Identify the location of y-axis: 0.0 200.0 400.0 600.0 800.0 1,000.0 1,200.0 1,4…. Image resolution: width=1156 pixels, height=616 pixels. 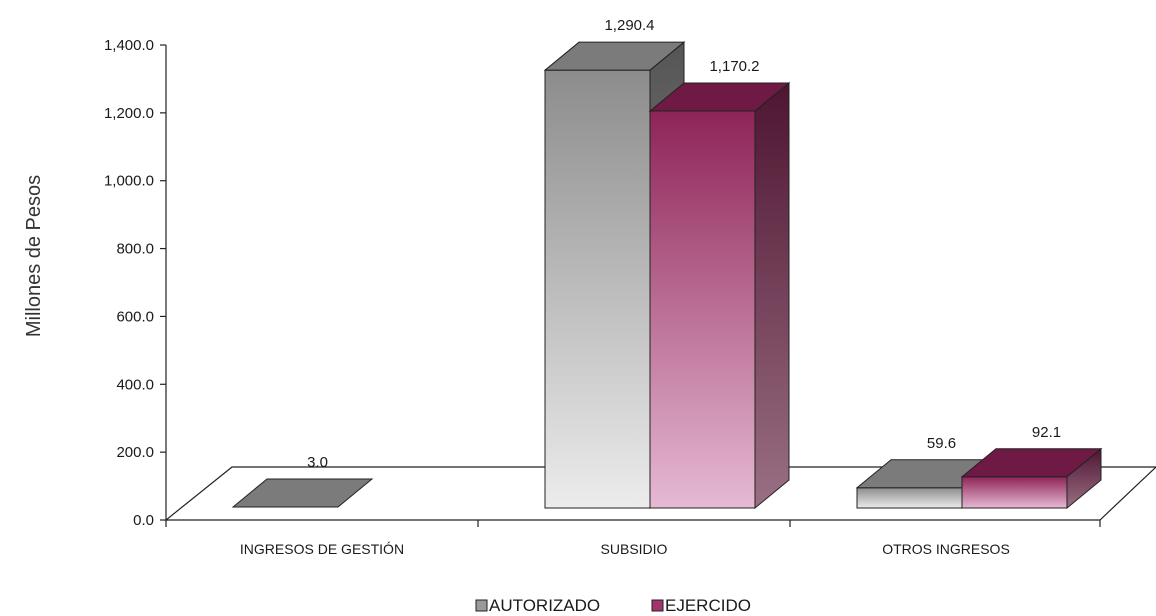
(135, 283).